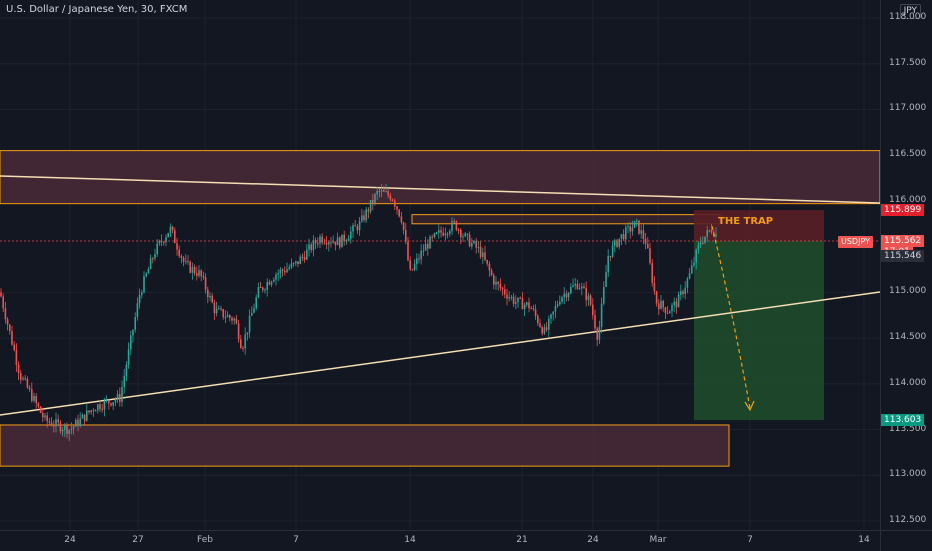  What do you see at coordinates (908, 520) in the screenshot?
I see `price-tick-label: 112.500` at bounding box center [908, 520].